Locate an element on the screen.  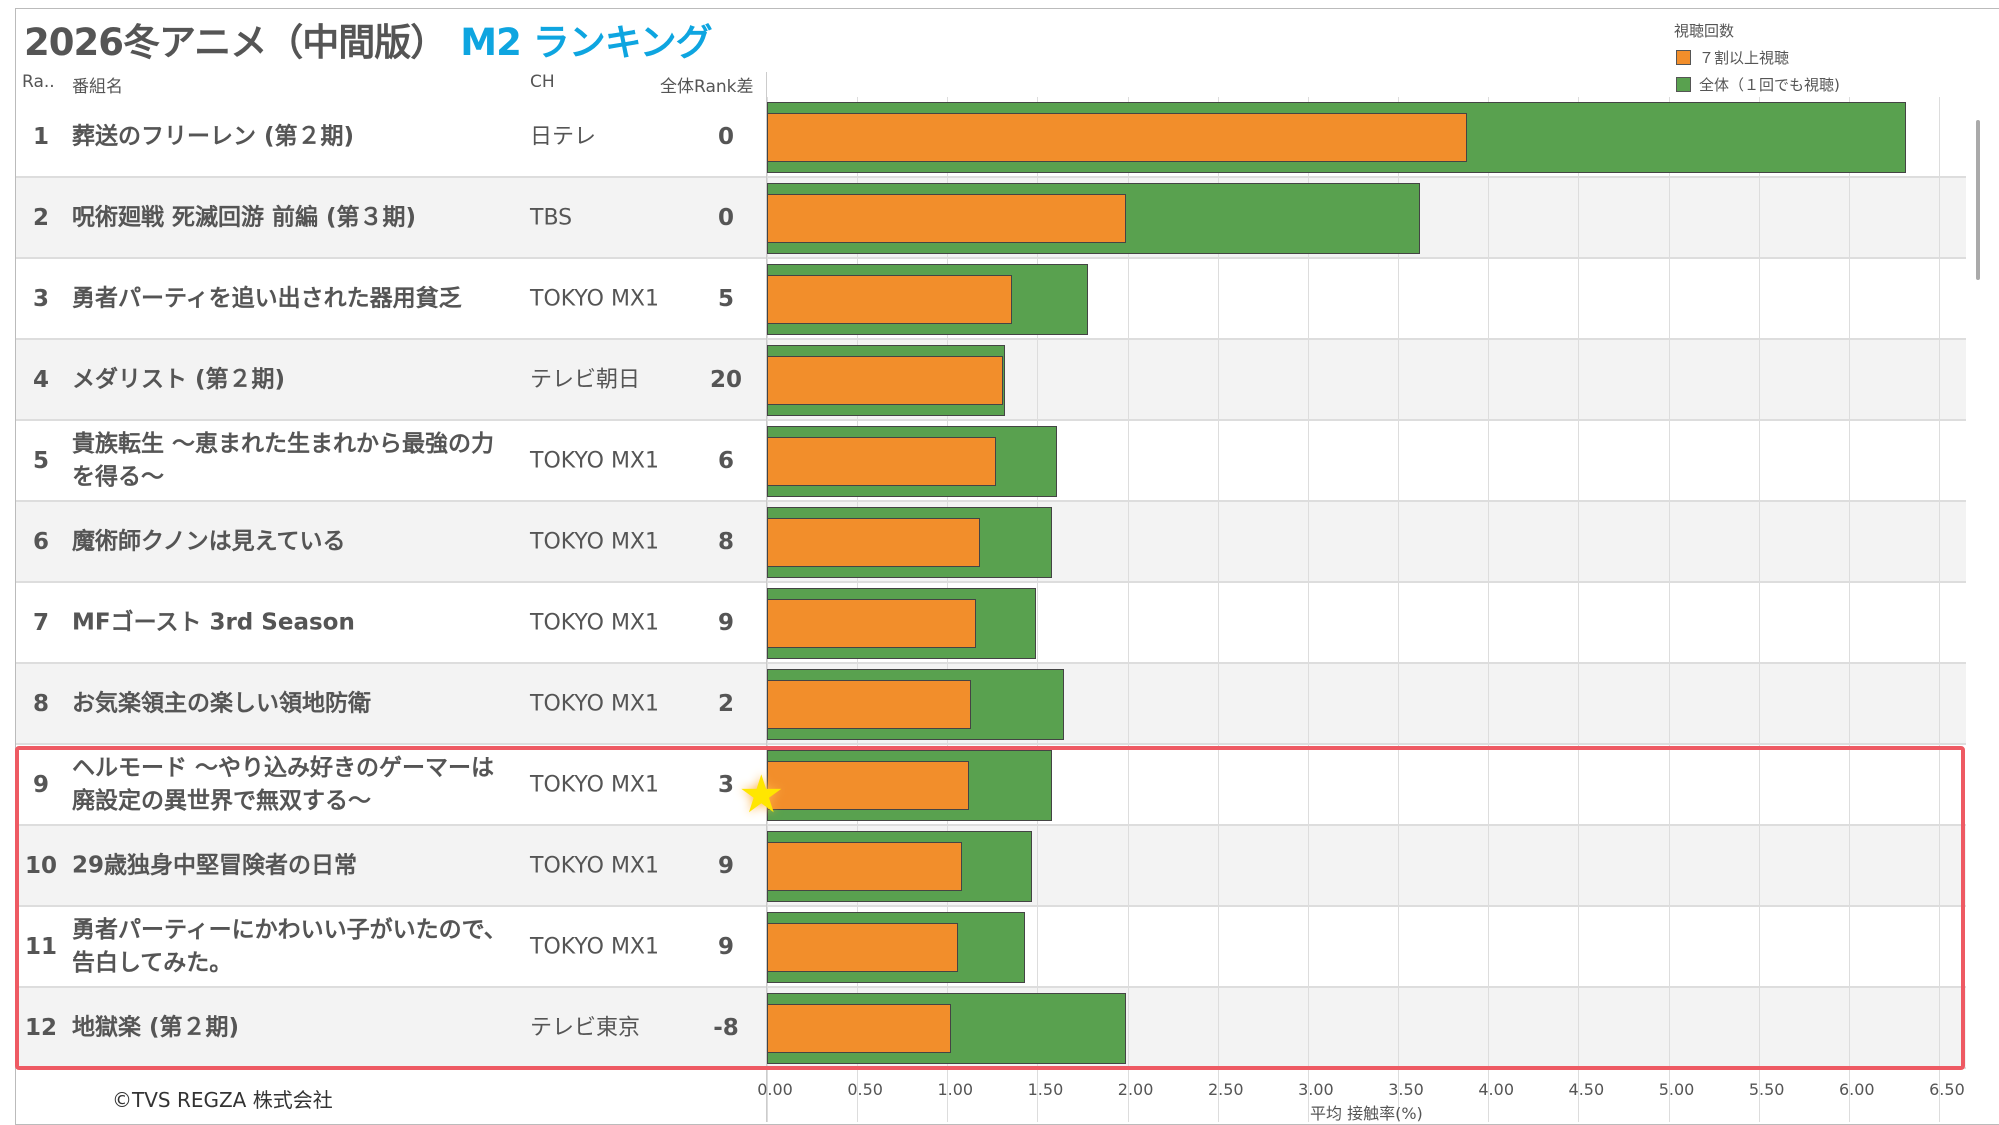
rank-cell: 12 is located at coordinates (40, 1027).